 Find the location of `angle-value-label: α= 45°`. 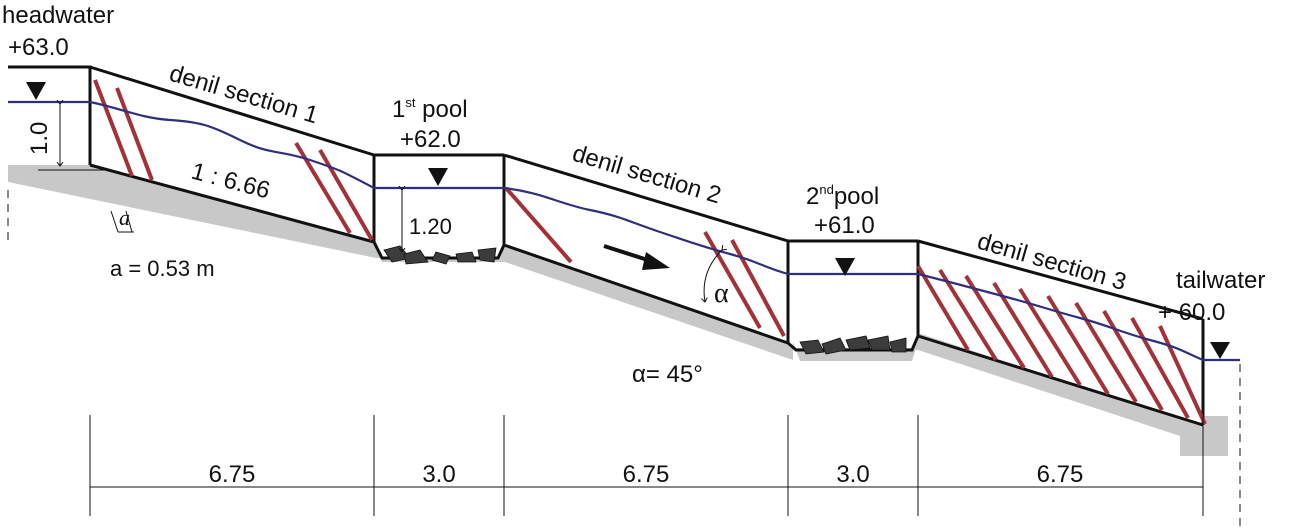

angle-value-label: α= 45° is located at coordinates (667, 374).